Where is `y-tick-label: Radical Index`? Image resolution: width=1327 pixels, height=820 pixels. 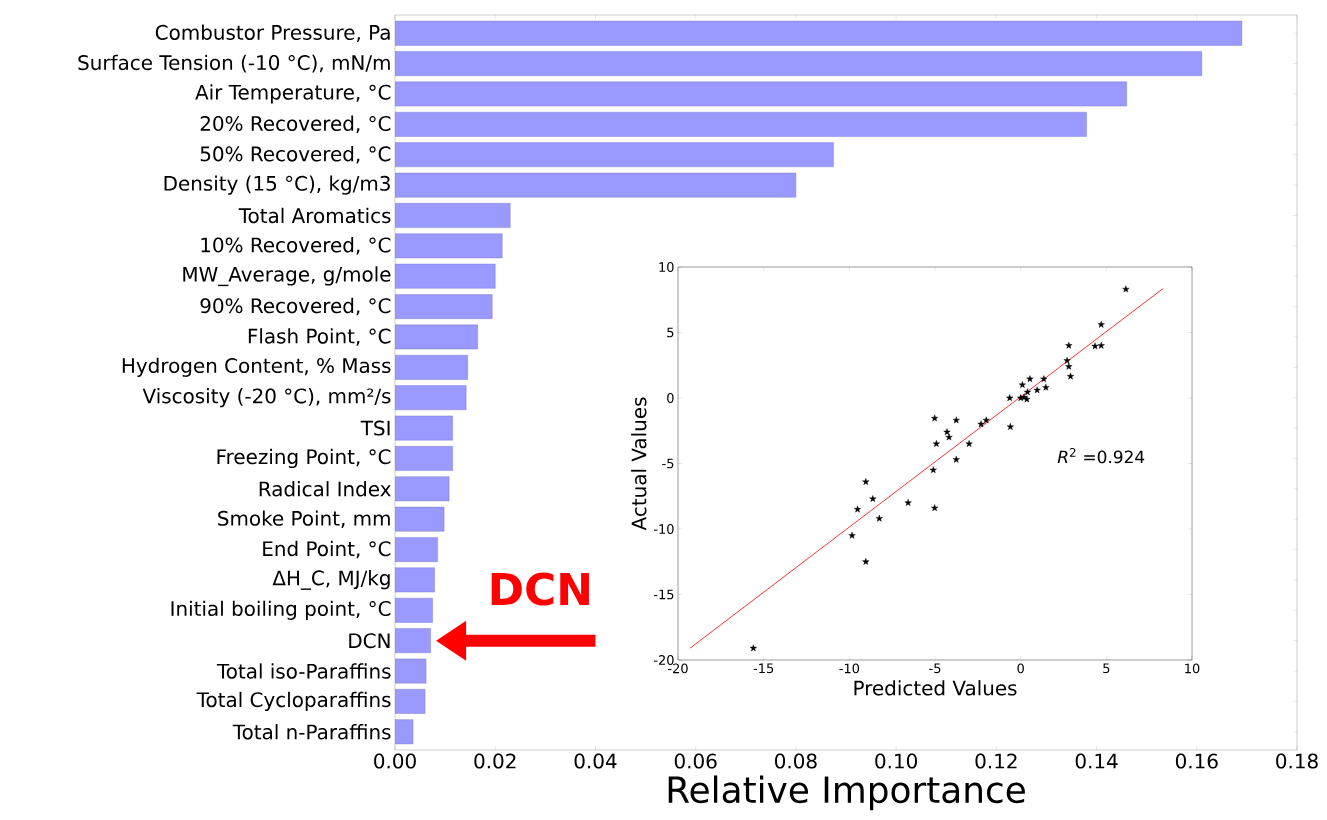 y-tick-label: Radical Index is located at coordinates (325, 489).